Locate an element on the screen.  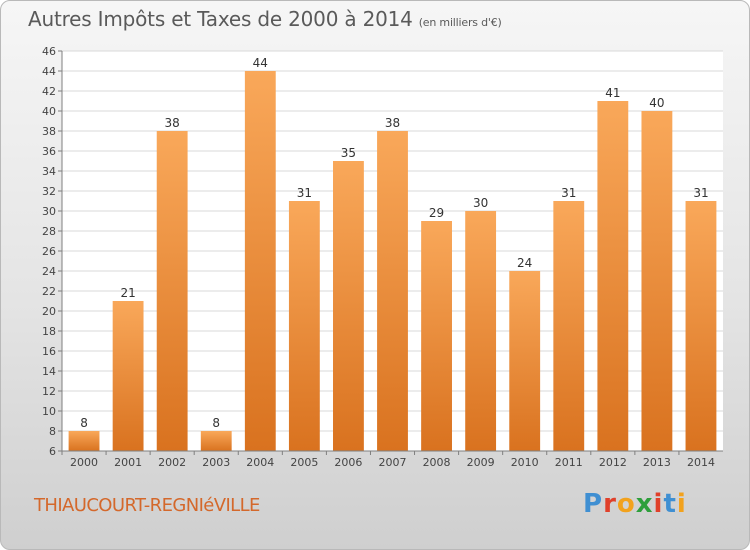
y-tick-label: 26 is located at coordinates (49, 251).